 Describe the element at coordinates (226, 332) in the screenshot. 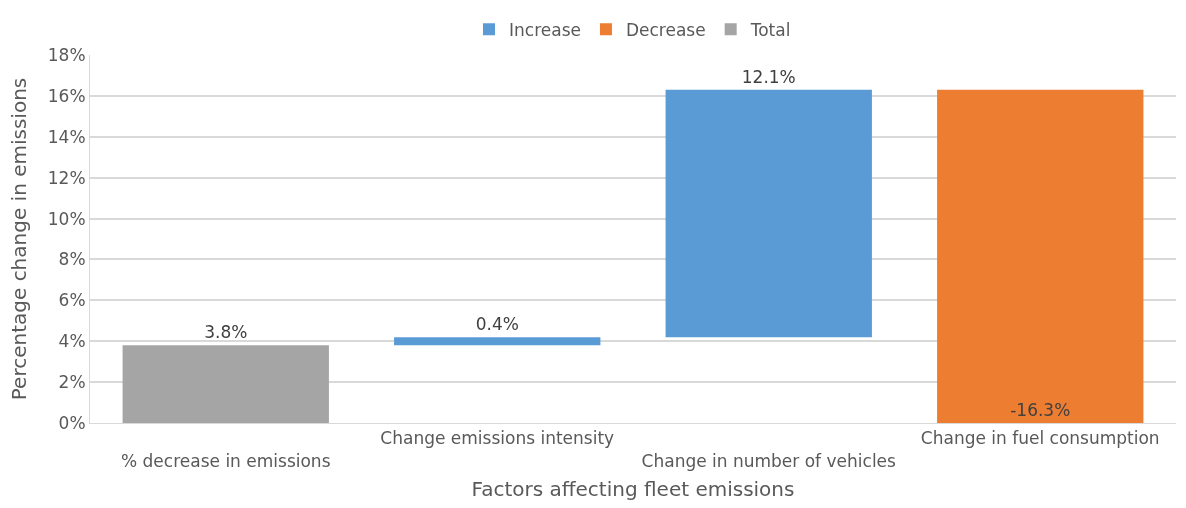

I see `data-label: 3.8%` at that location.